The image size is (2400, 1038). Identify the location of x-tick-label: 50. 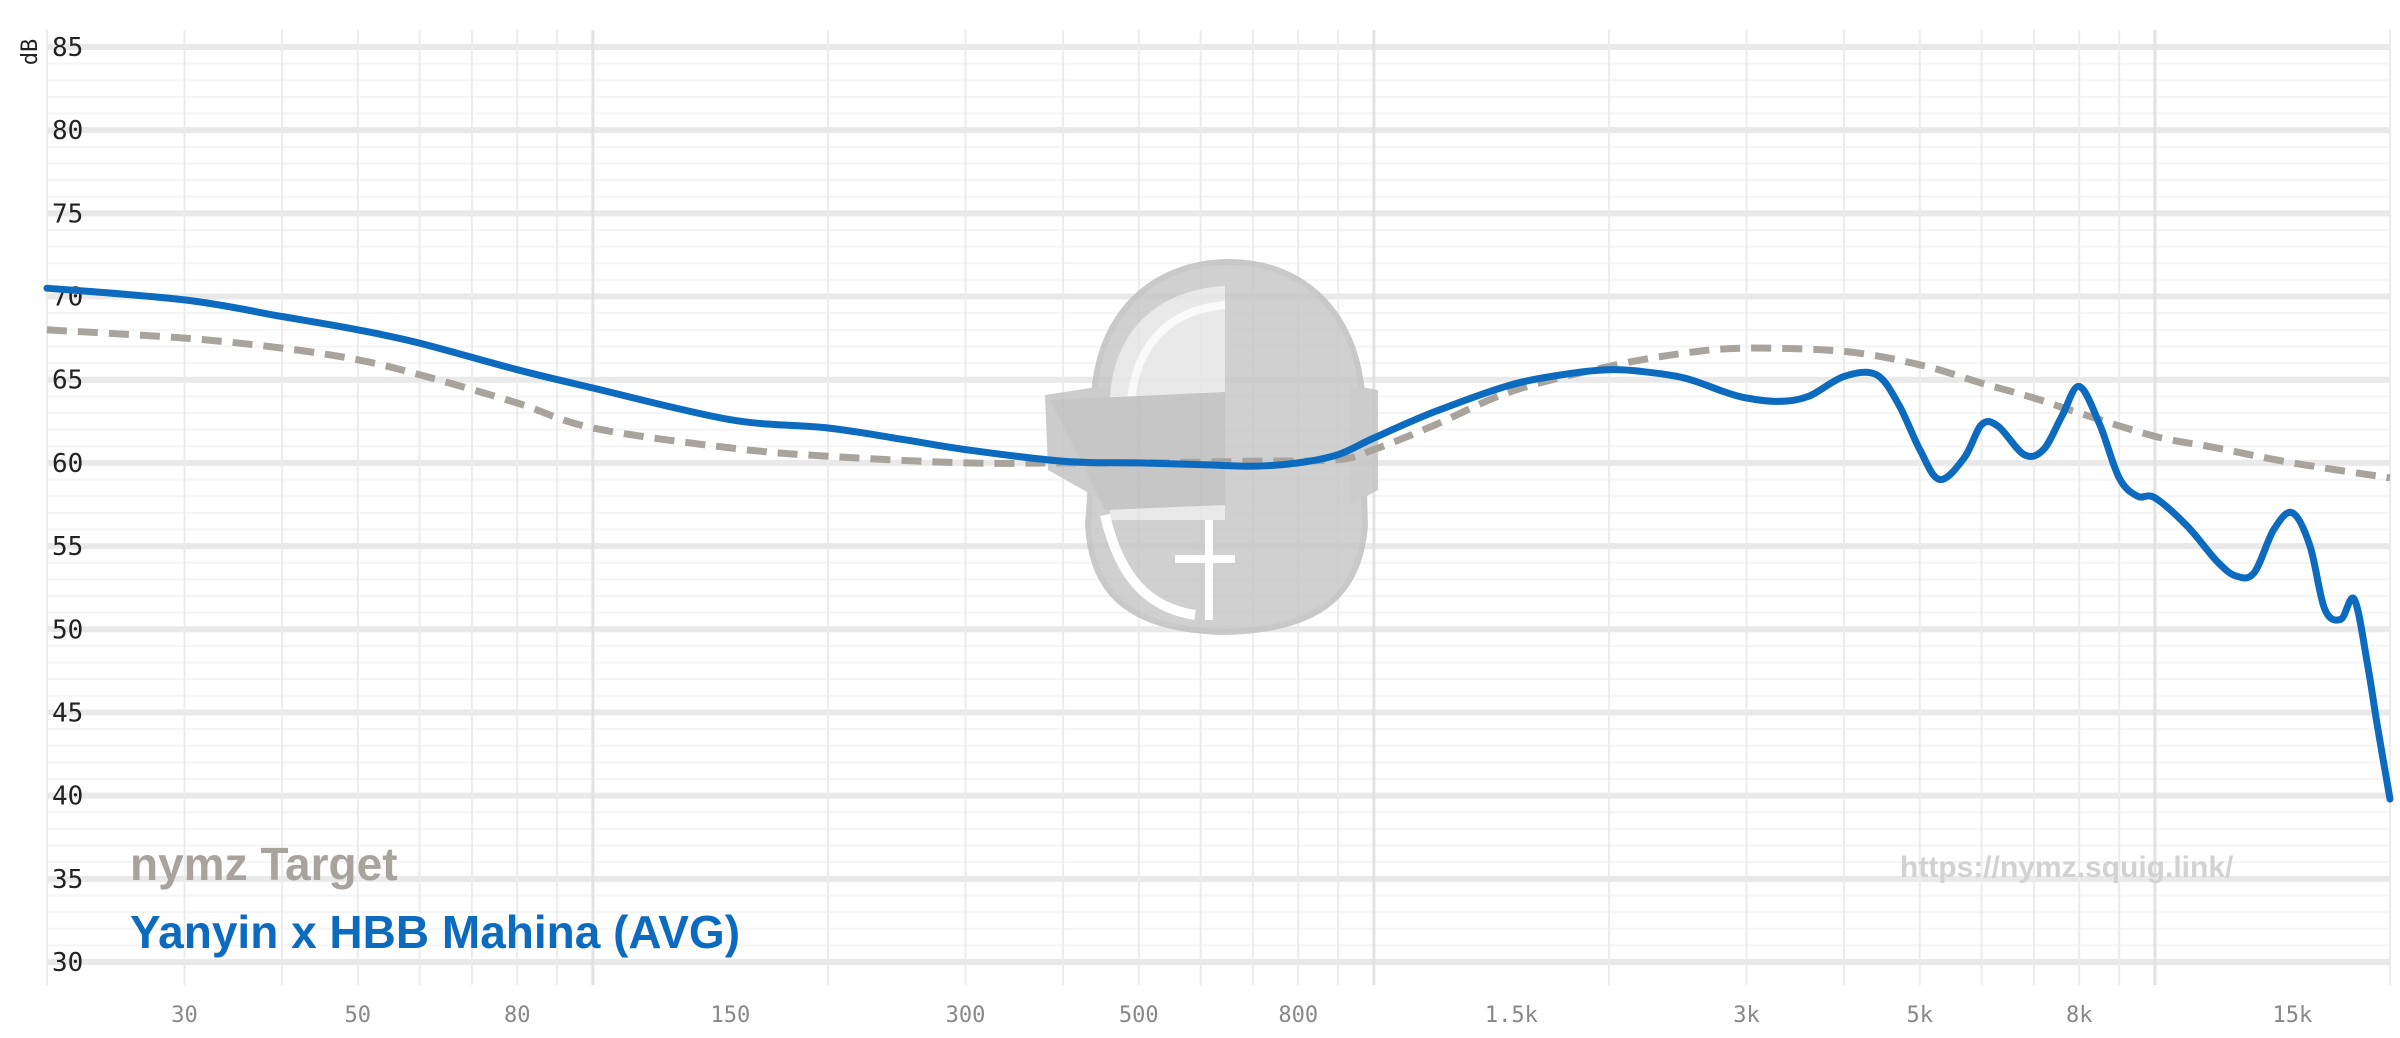
(358, 1015).